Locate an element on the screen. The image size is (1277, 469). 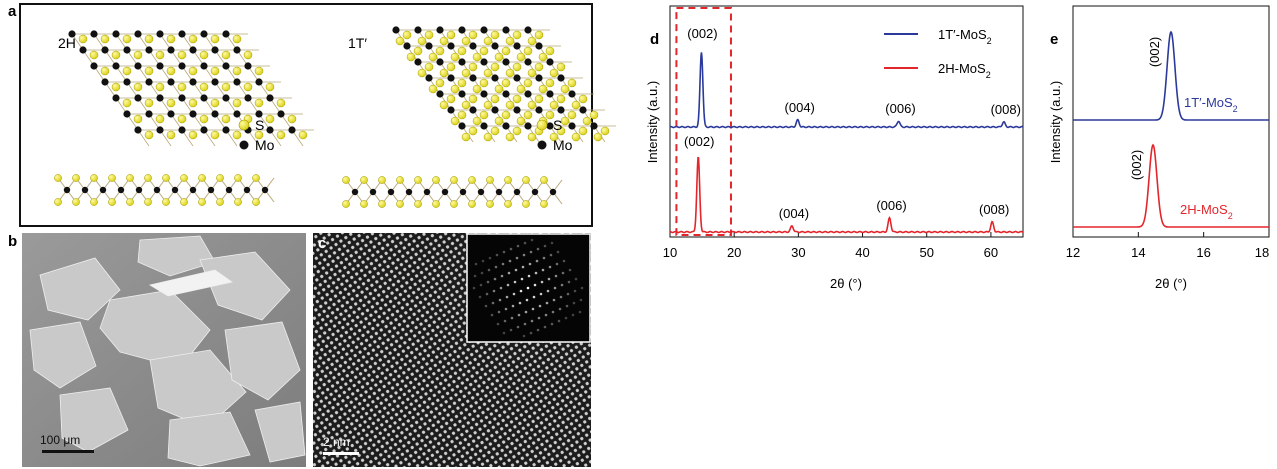
y-axis-label-e: Intensity (a.u.) is located at coordinates (1055, 122).